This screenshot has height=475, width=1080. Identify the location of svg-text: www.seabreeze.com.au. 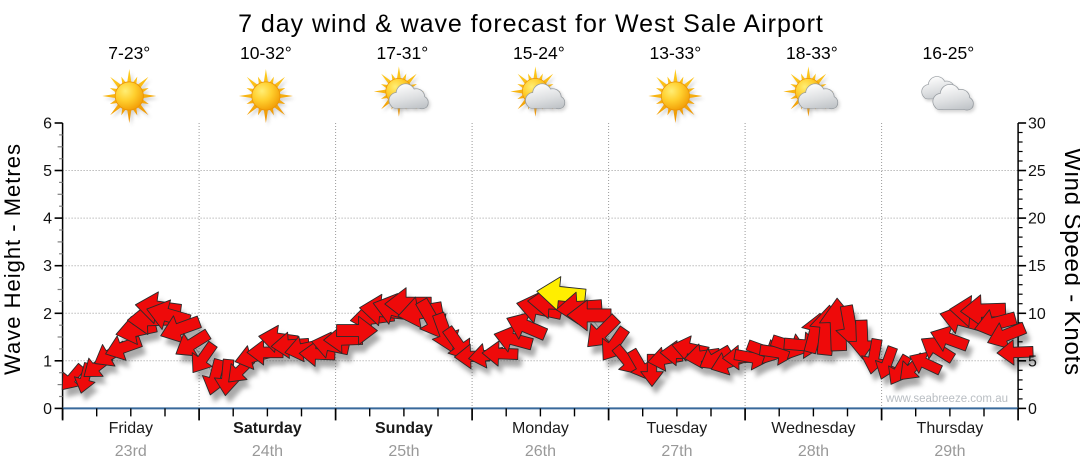
(946, 399).